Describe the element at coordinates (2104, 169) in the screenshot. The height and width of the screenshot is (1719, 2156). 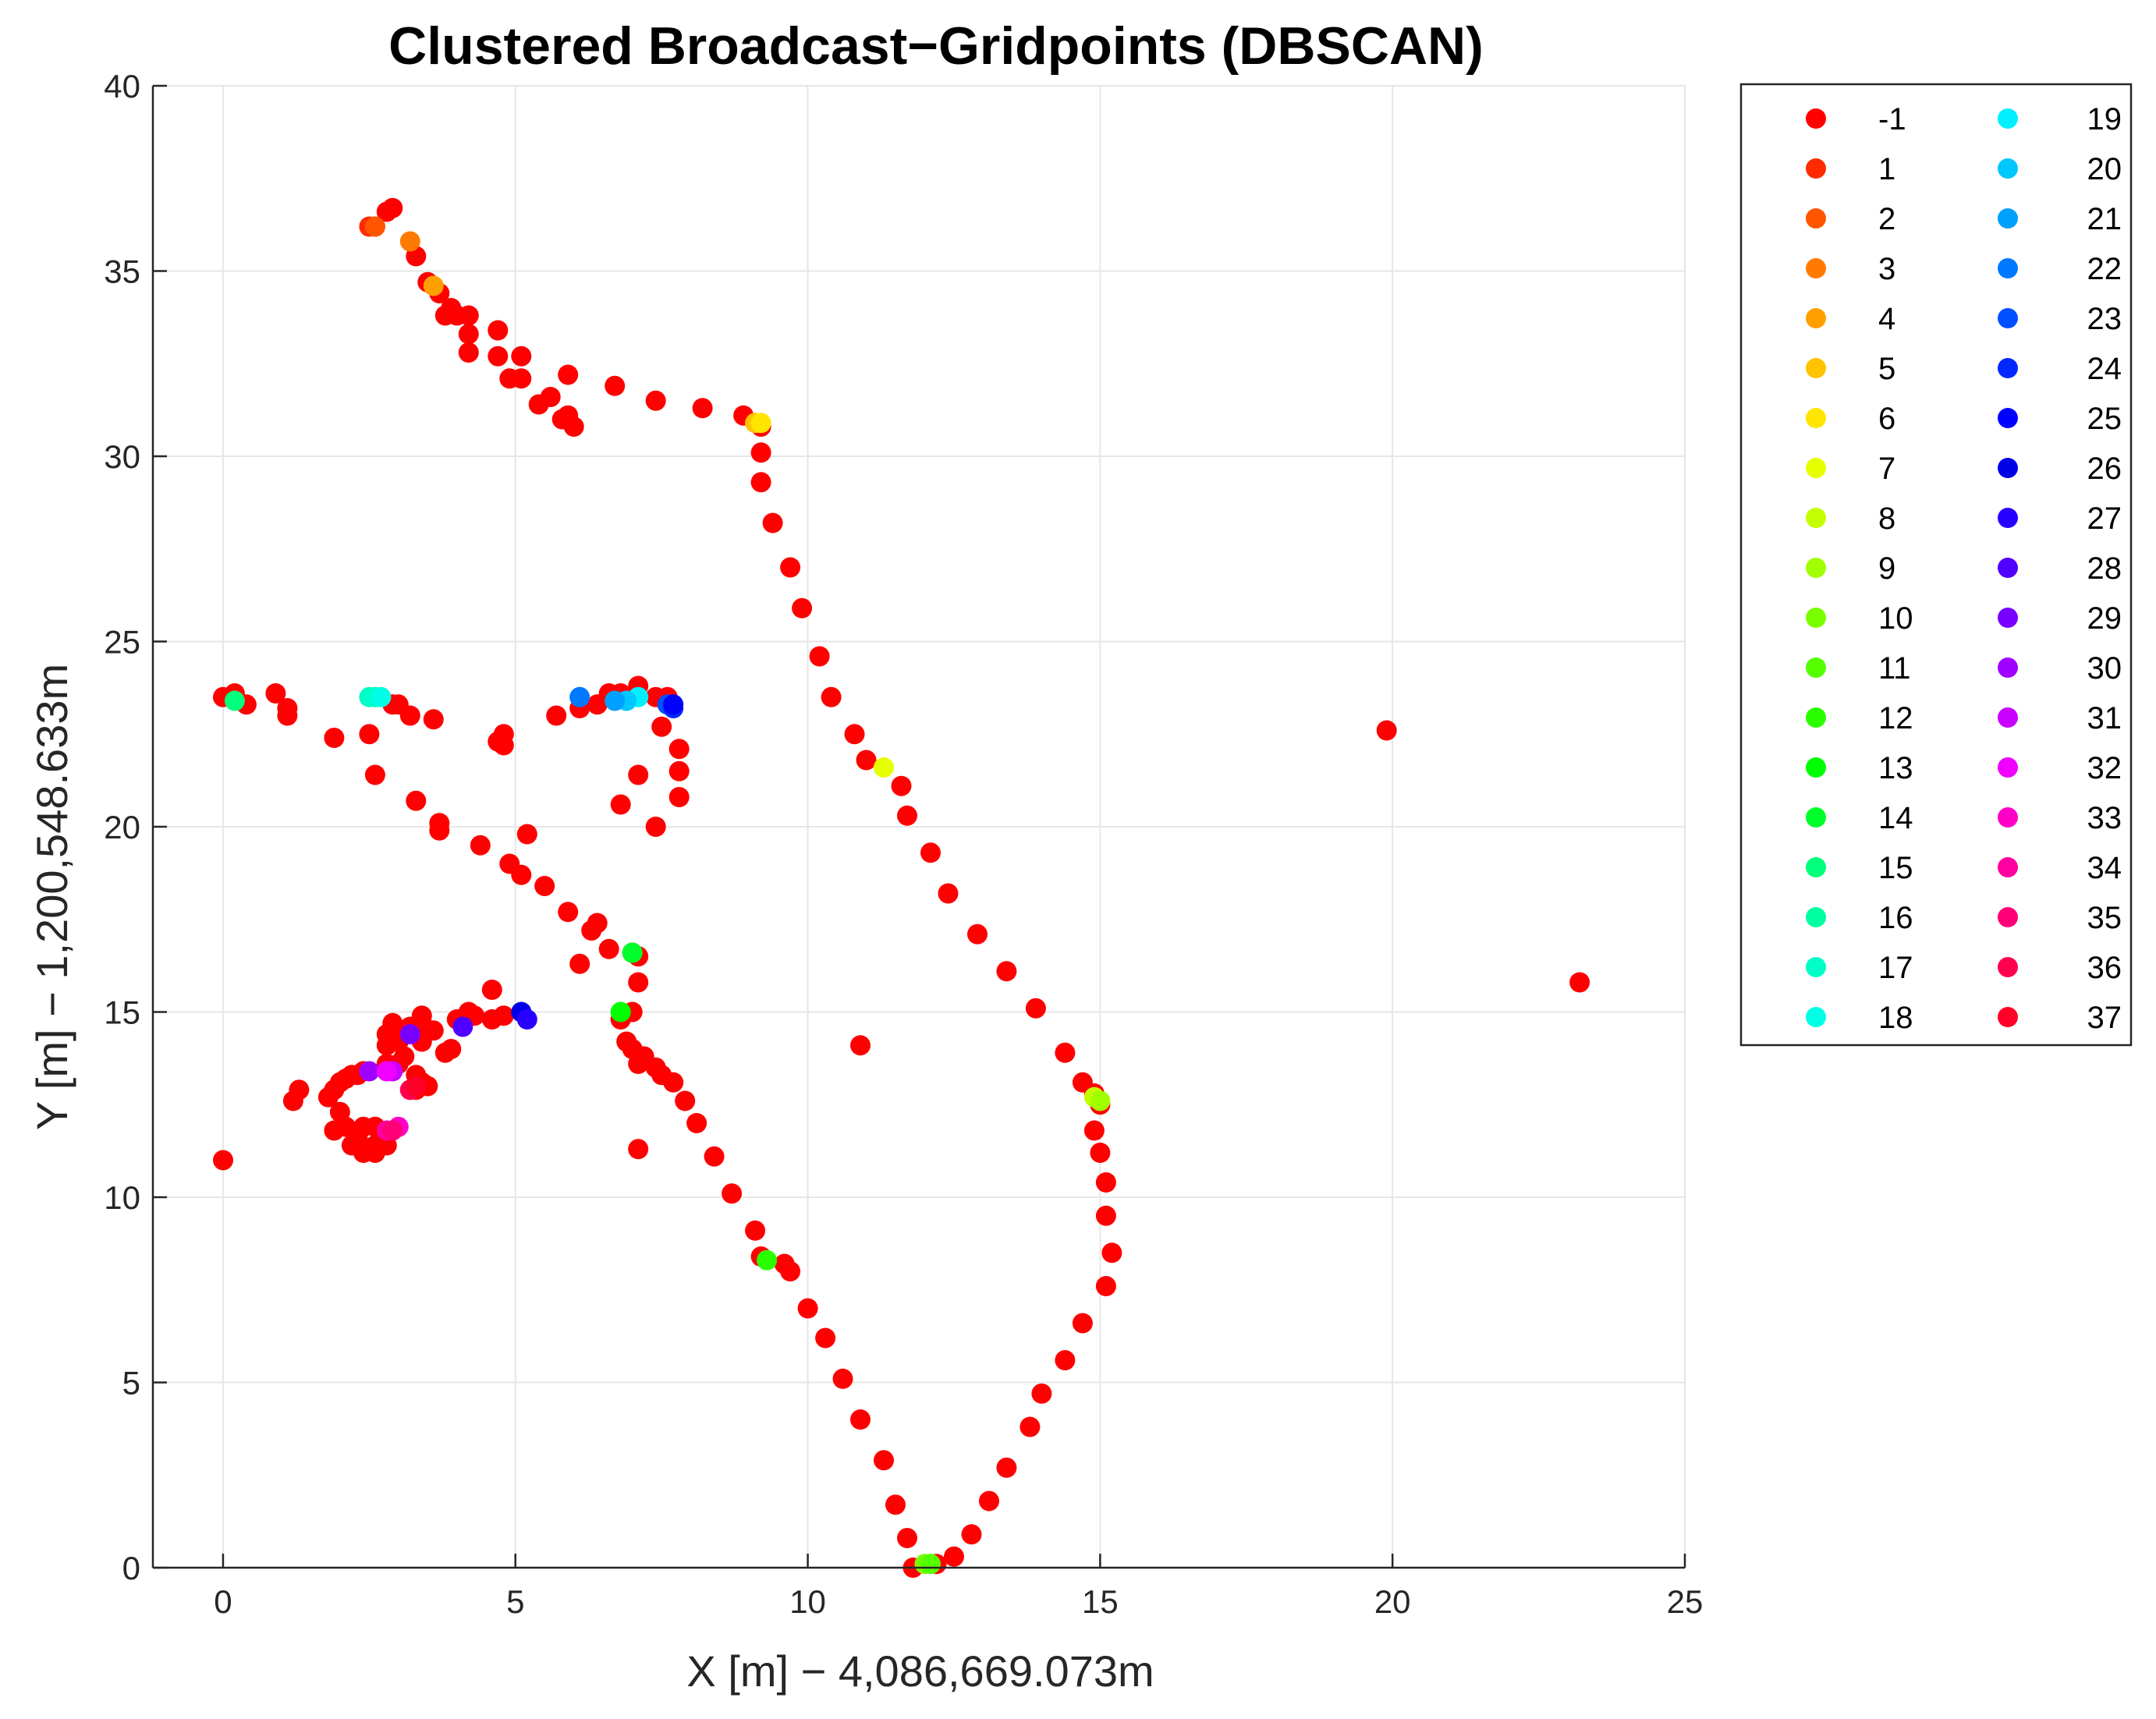
I see `legend-label-20: 20` at that location.